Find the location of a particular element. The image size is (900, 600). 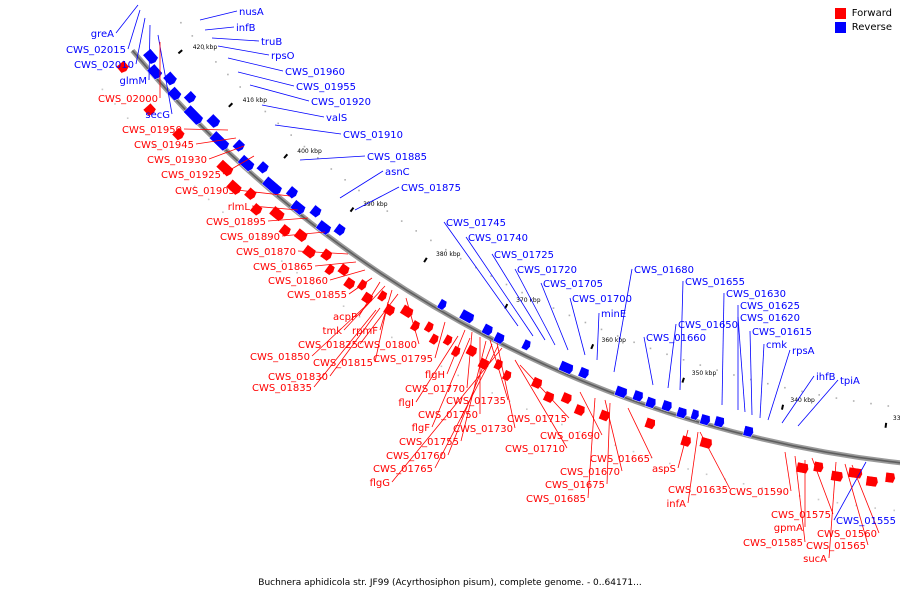

forward-gene-label: rlmL is located at coordinates (239, 207).